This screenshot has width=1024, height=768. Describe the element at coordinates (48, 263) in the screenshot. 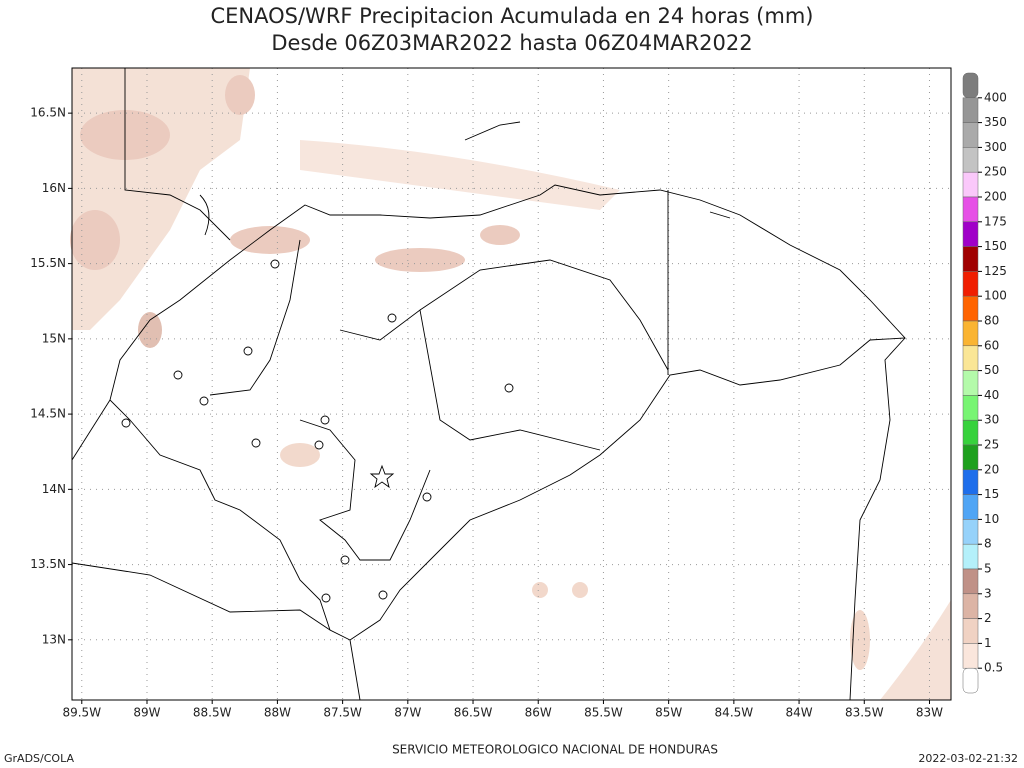

I see `y-tick-label: 15.5N` at that location.